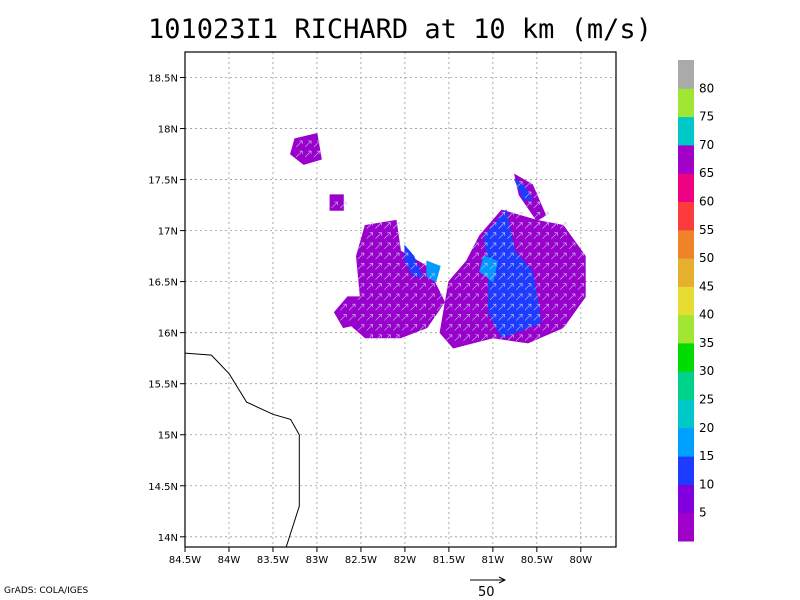 This screenshot has height=600, width=800. Describe the element at coordinates (706, 315) in the screenshot. I see `colorbar-label: 40` at that location.